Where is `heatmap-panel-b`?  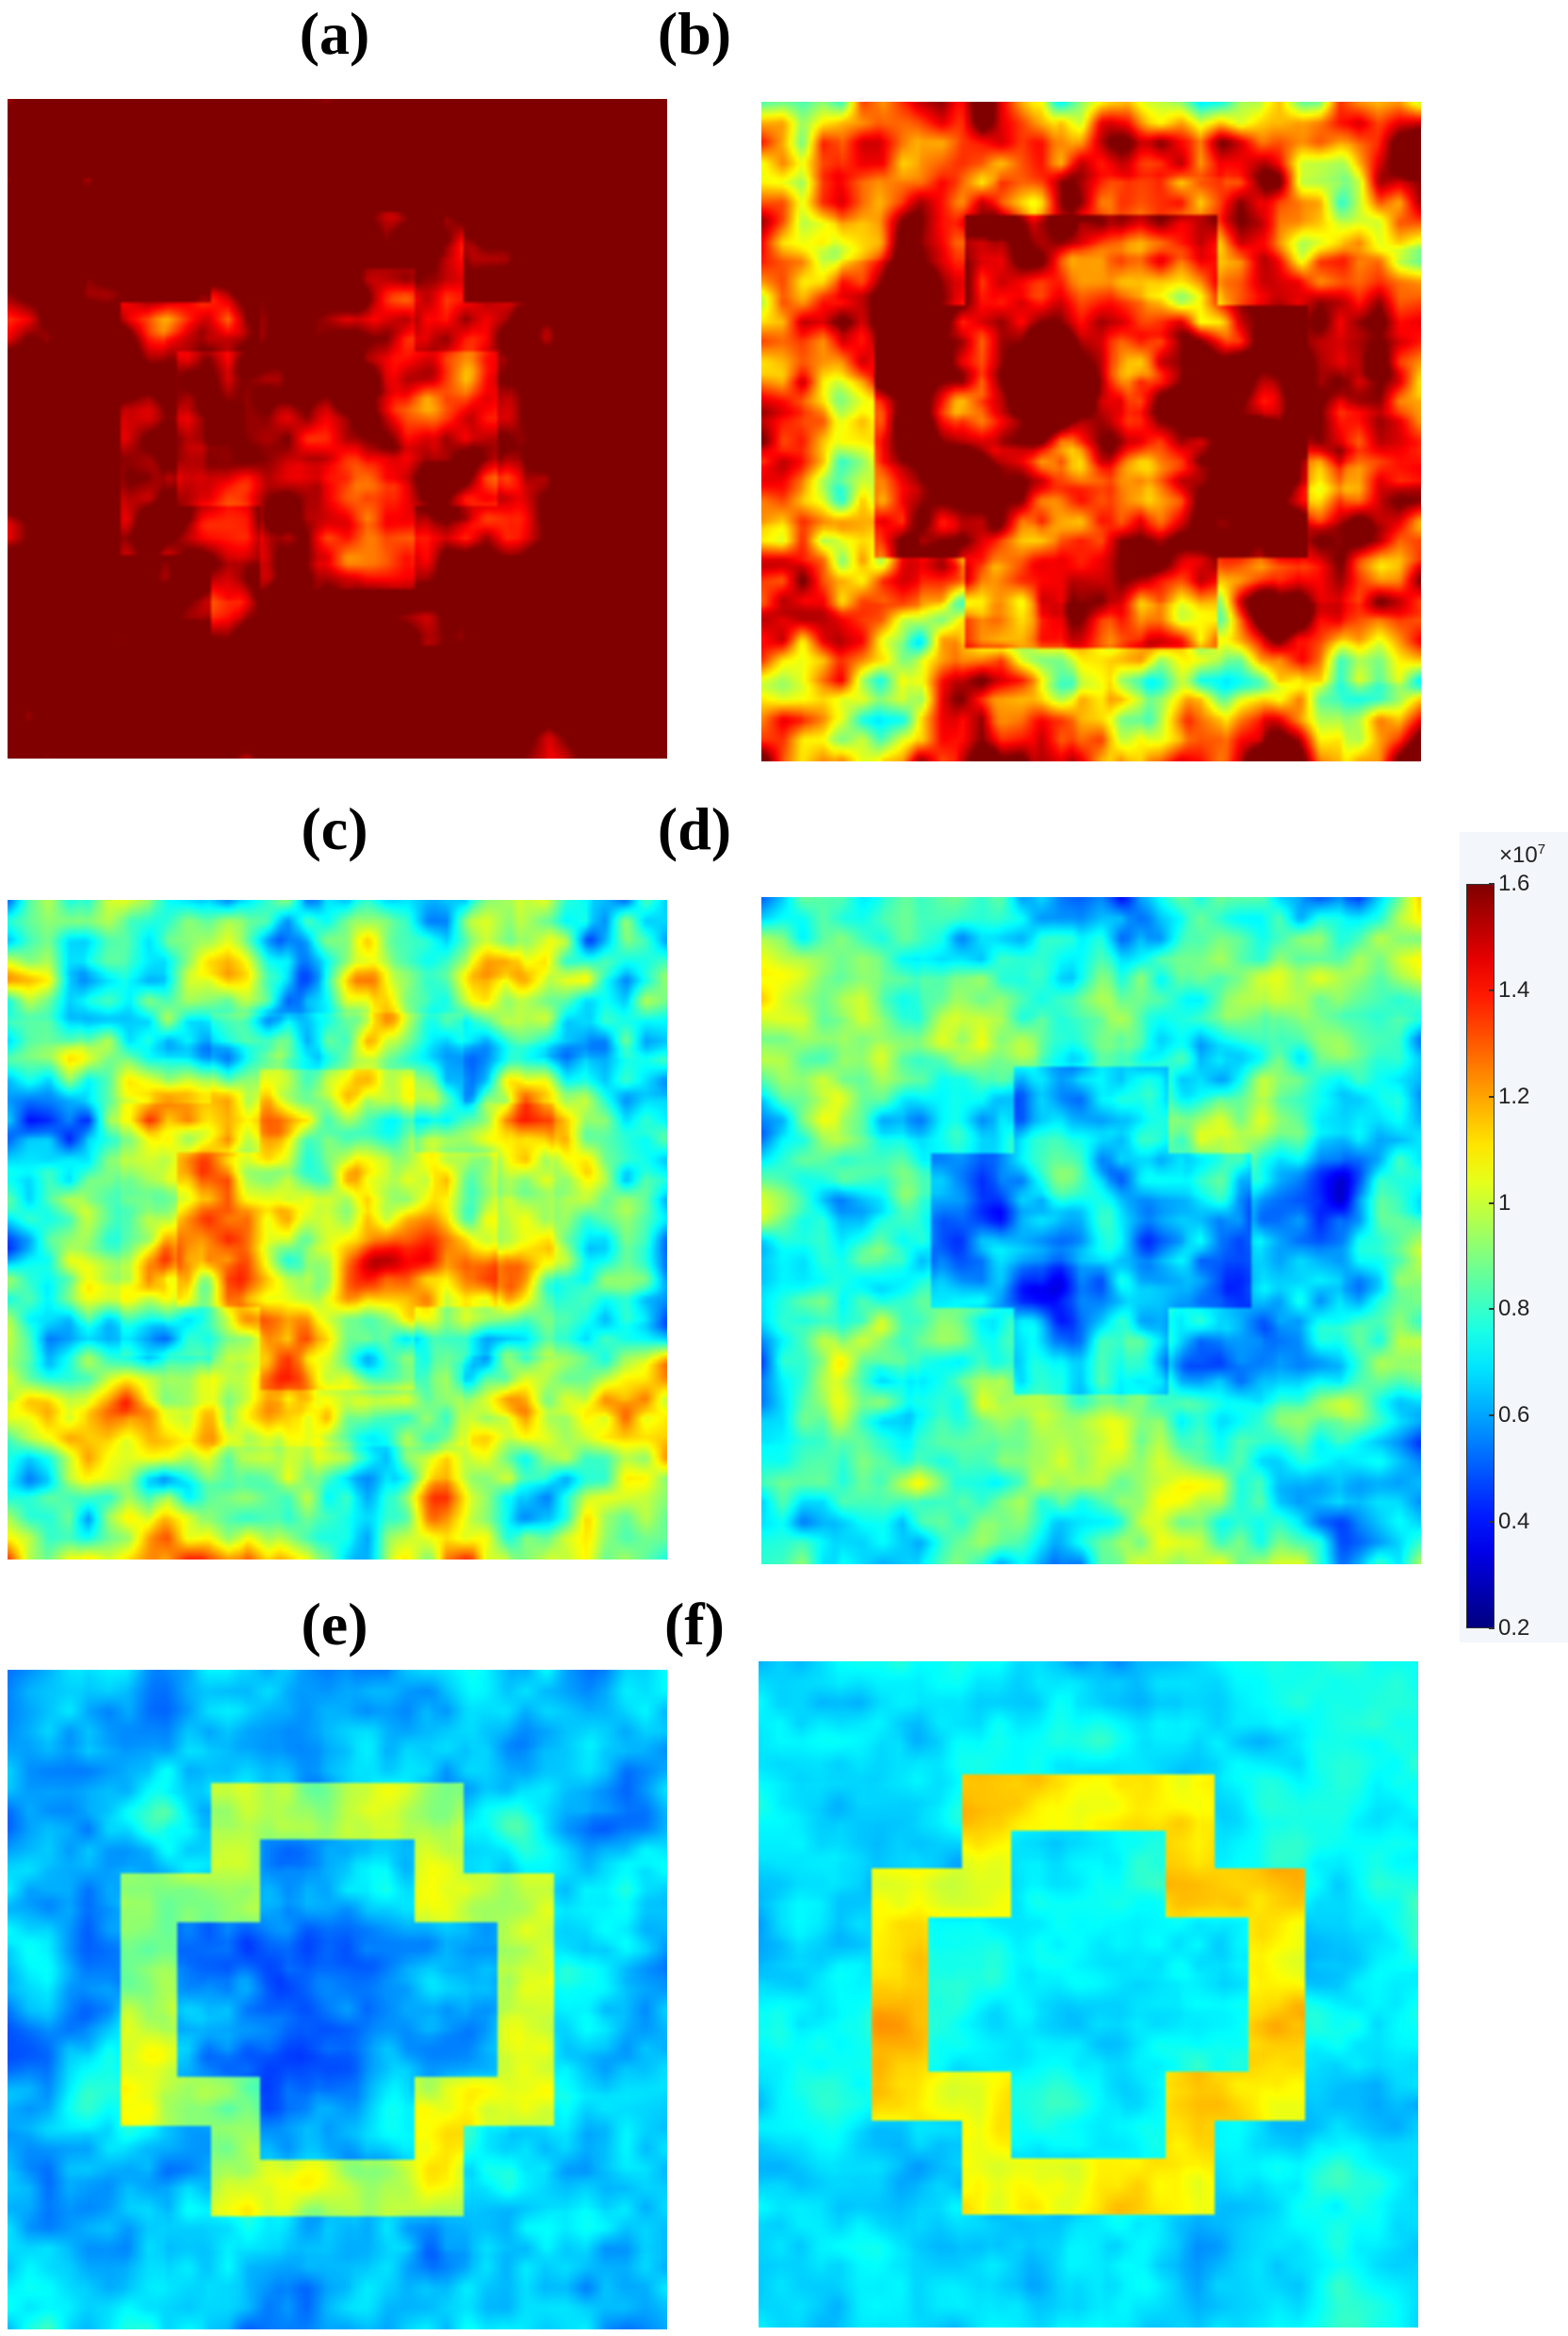
heatmap-panel-b is located at coordinates (1091, 431).